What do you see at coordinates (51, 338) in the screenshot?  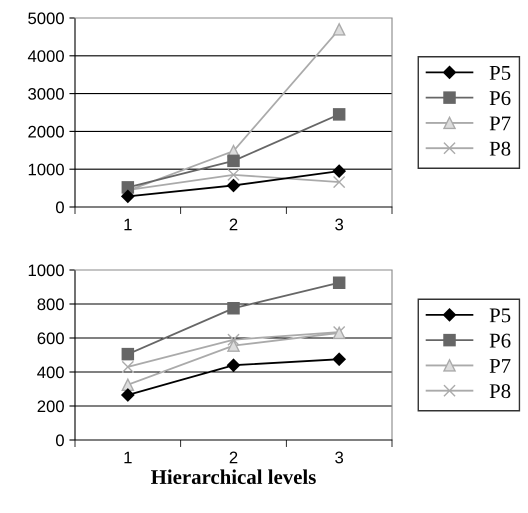 I see `y-tick-label: 600` at bounding box center [51, 338].